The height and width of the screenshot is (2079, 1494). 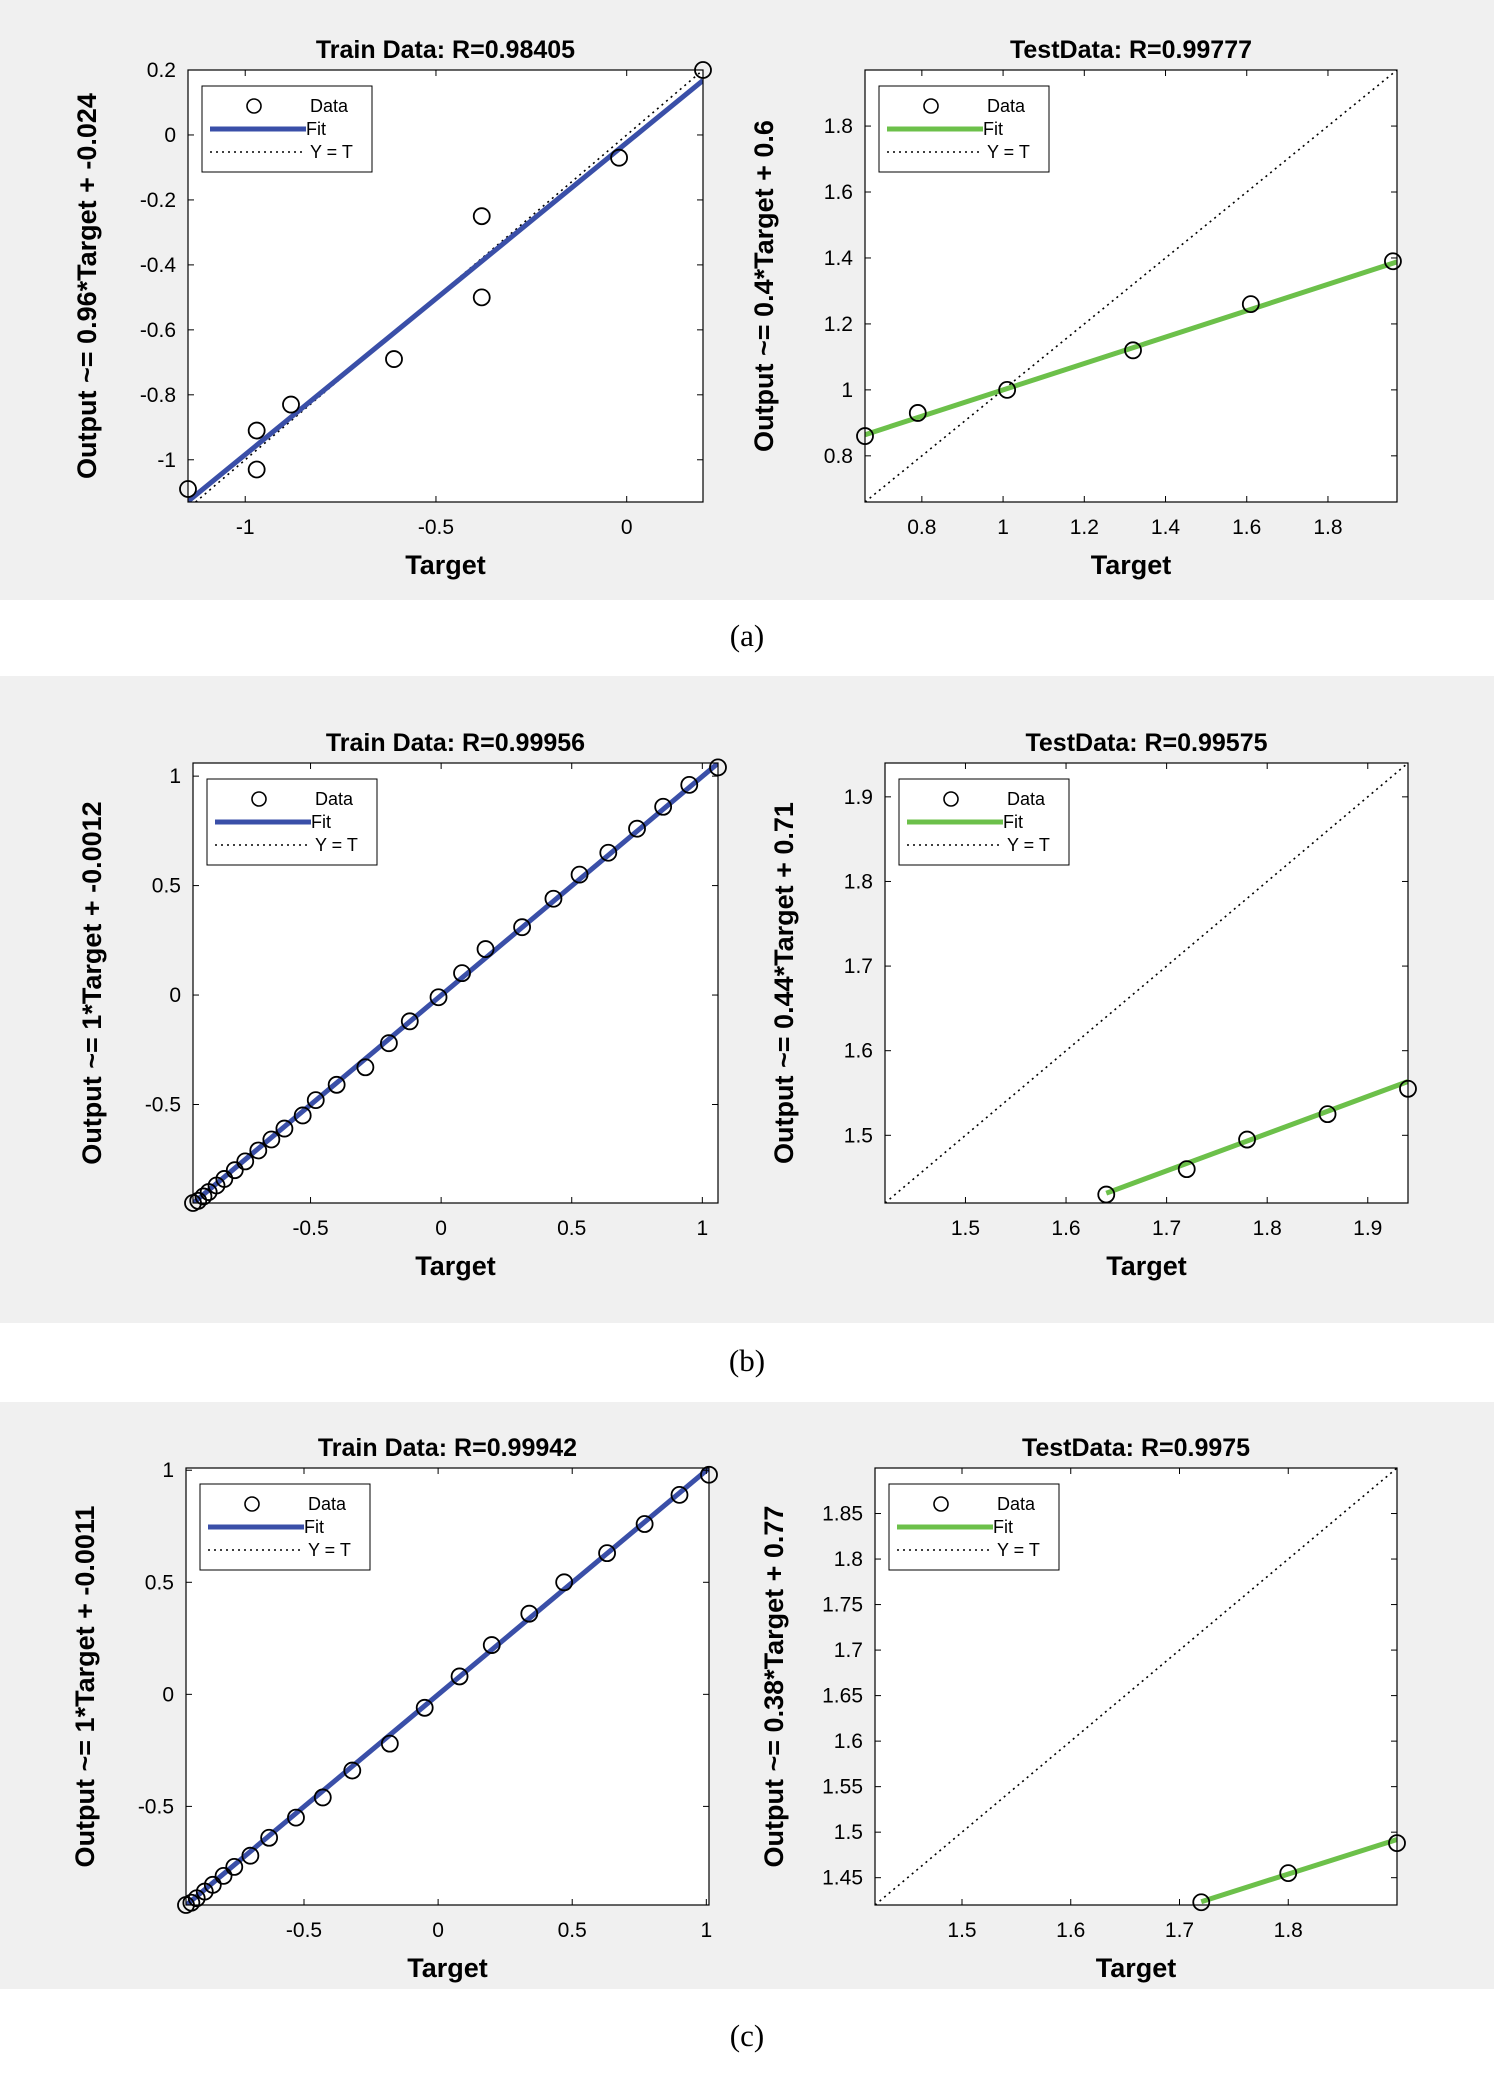 I want to click on chart-title: TestData: R=0.99575, so click(x=1146, y=743).